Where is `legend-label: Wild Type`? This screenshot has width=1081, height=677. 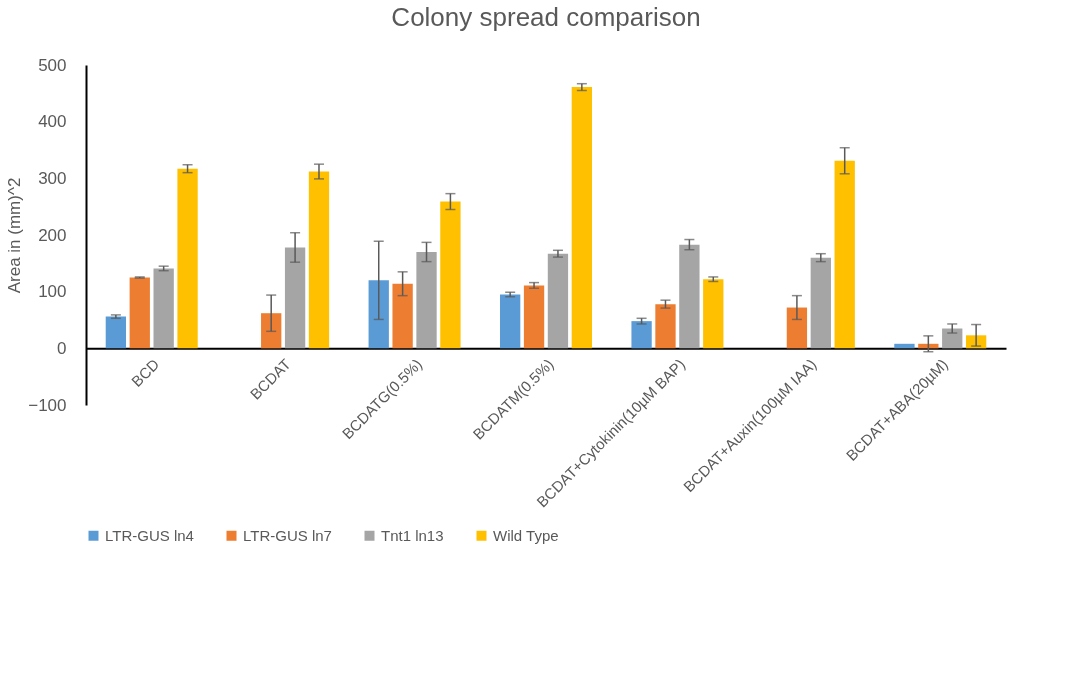 legend-label: Wild Type is located at coordinates (526, 535).